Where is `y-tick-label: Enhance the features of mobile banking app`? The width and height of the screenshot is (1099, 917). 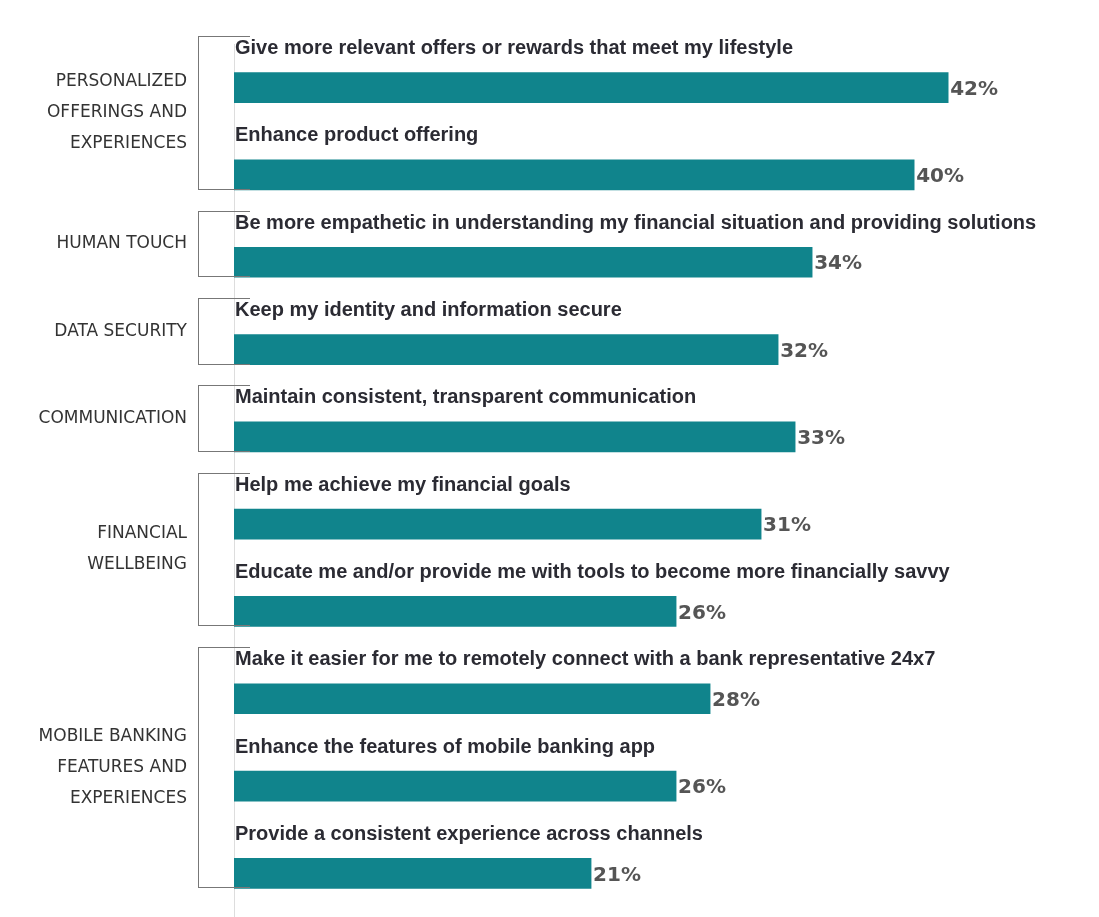
y-tick-label: Enhance the features of mobile banking app is located at coordinates (445, 745).